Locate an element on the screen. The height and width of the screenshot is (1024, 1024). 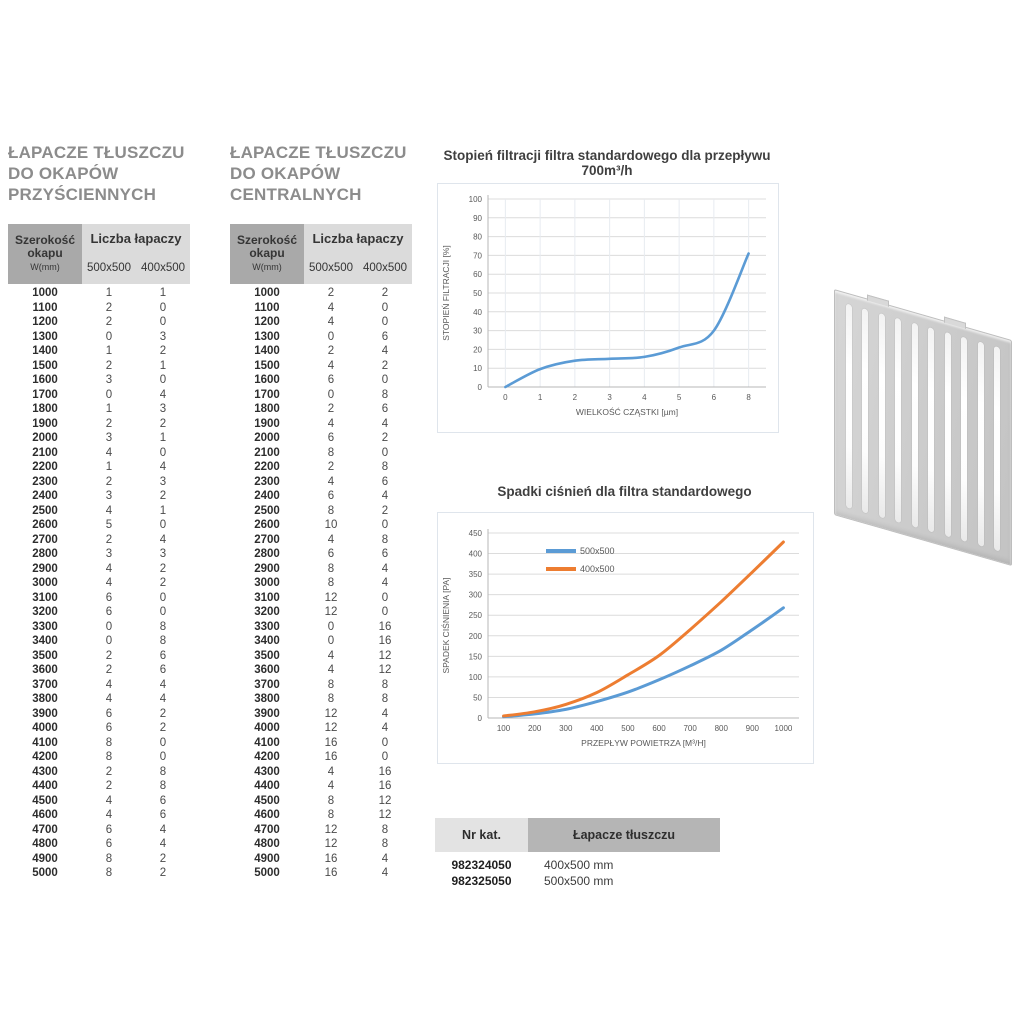
header-size-500x500: 500x500 is located at coordinates (109, 268).